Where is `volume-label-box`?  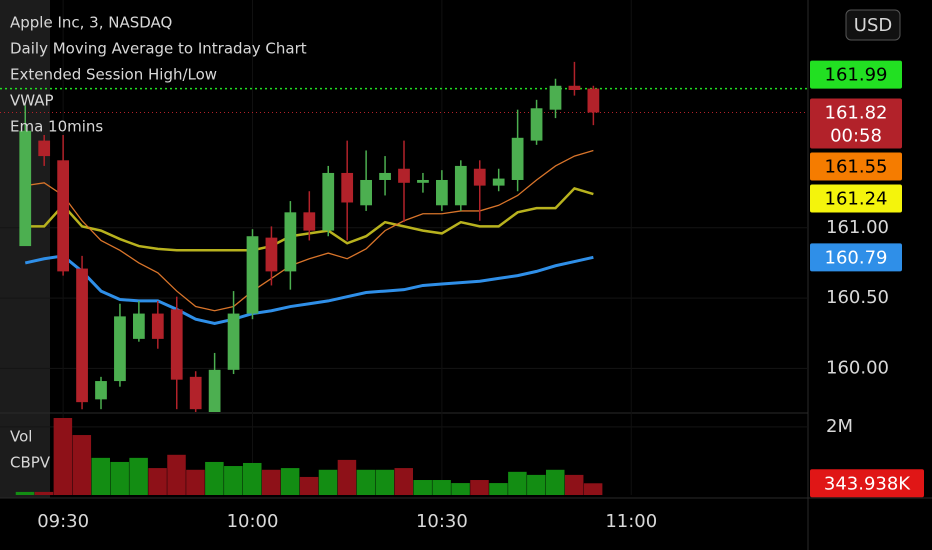
volume-label-box is located at coordinates (867, 483).